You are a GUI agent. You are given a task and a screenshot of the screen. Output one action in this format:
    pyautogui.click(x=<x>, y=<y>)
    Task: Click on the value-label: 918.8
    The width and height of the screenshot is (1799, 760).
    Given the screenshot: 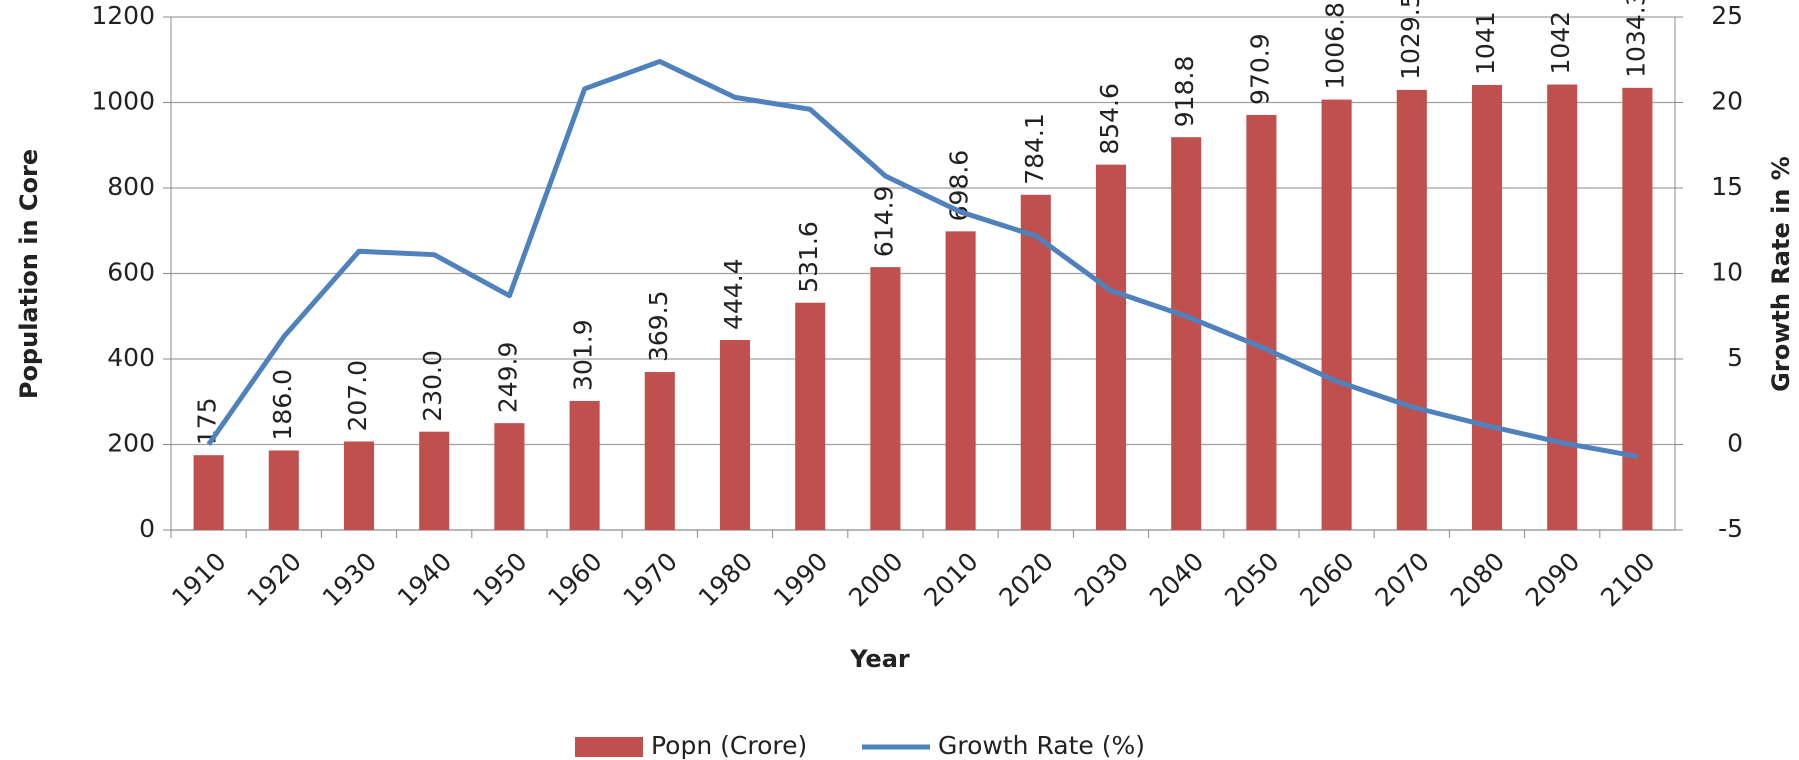 What is the action you would take?
    pyautogui.click(x=1184, y=92)
    